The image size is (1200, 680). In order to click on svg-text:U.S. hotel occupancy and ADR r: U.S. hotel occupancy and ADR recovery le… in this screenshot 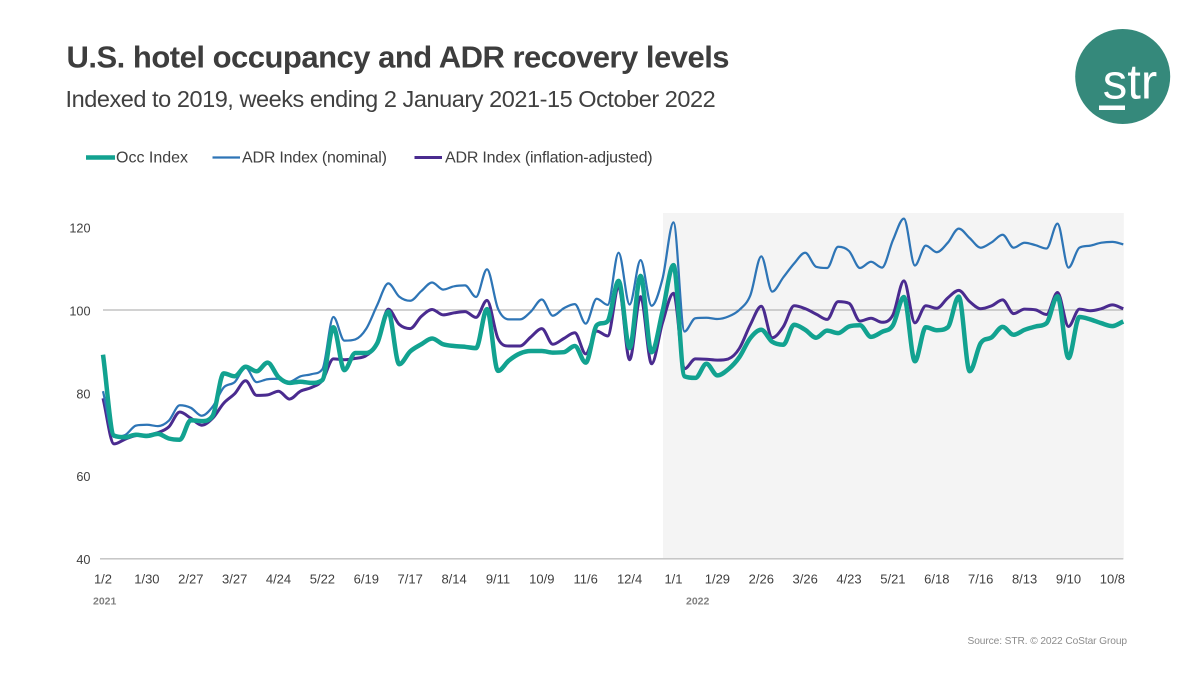, I will do `click(398, 57)`.